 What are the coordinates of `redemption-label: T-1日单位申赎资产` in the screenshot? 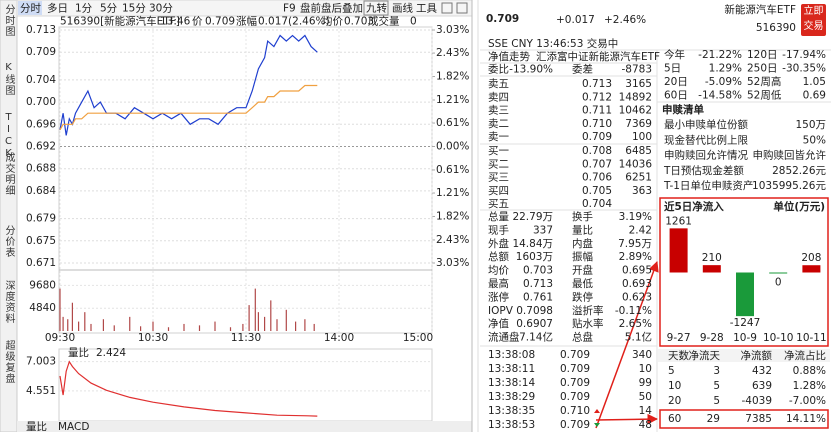 It's located at (708, 185).